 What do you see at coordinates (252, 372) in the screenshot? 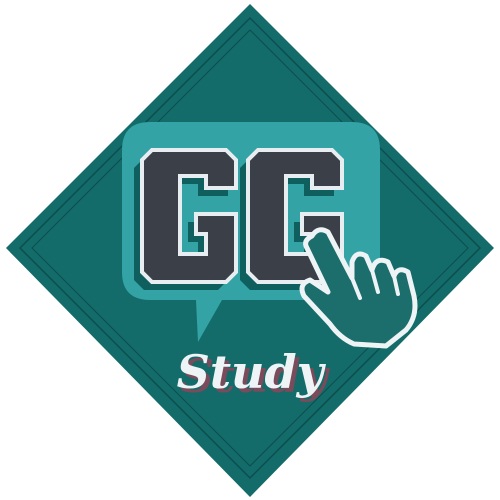
I see `wordmark: Study` at bounding box center [252, 372].